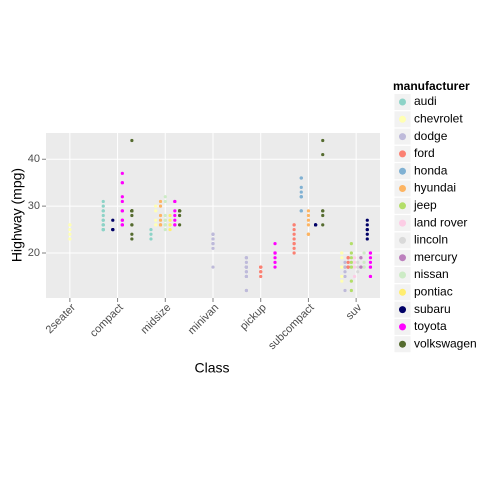  Describe the element at coordinates (425, 101) in the screenshot. I see `legend-label: audi` at that location.